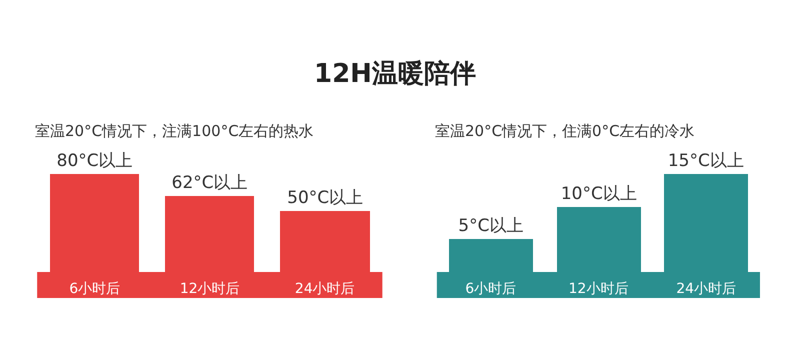 The image size is (790, 347). What do you see at coordinates (210, 183) in the screenshot?
I see `data-label: 62°C以上` at bounding box center [210, 183].